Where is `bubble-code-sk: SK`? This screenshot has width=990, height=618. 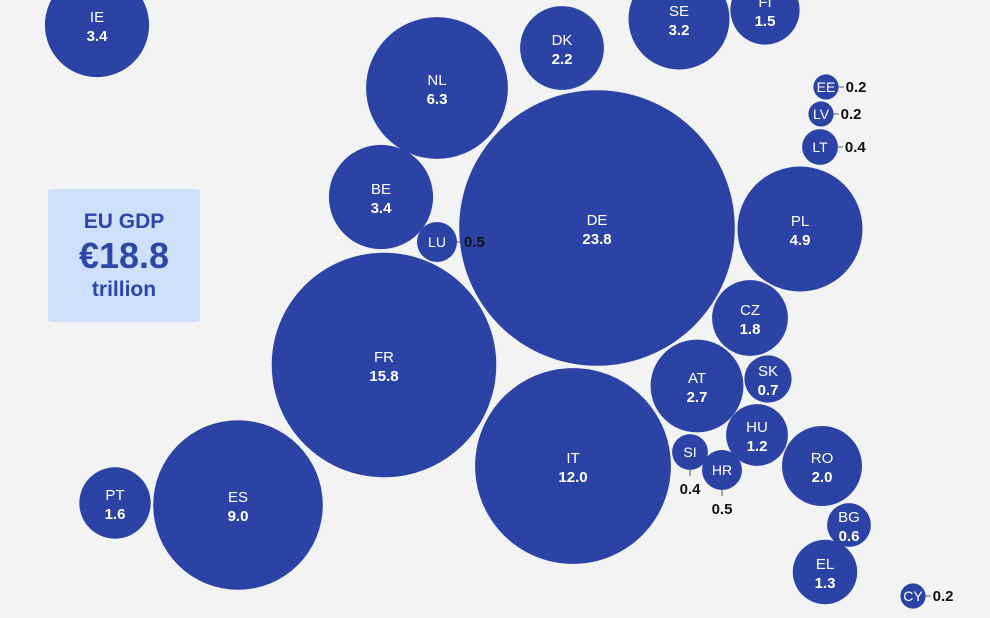 bubble-code-sk: SK is located at coordinates (768, 371).